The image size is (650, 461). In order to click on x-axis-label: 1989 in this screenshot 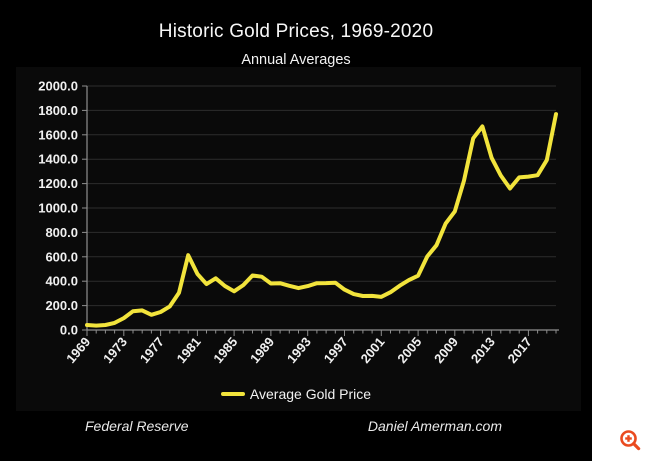, I will do `click(262, 350)`.